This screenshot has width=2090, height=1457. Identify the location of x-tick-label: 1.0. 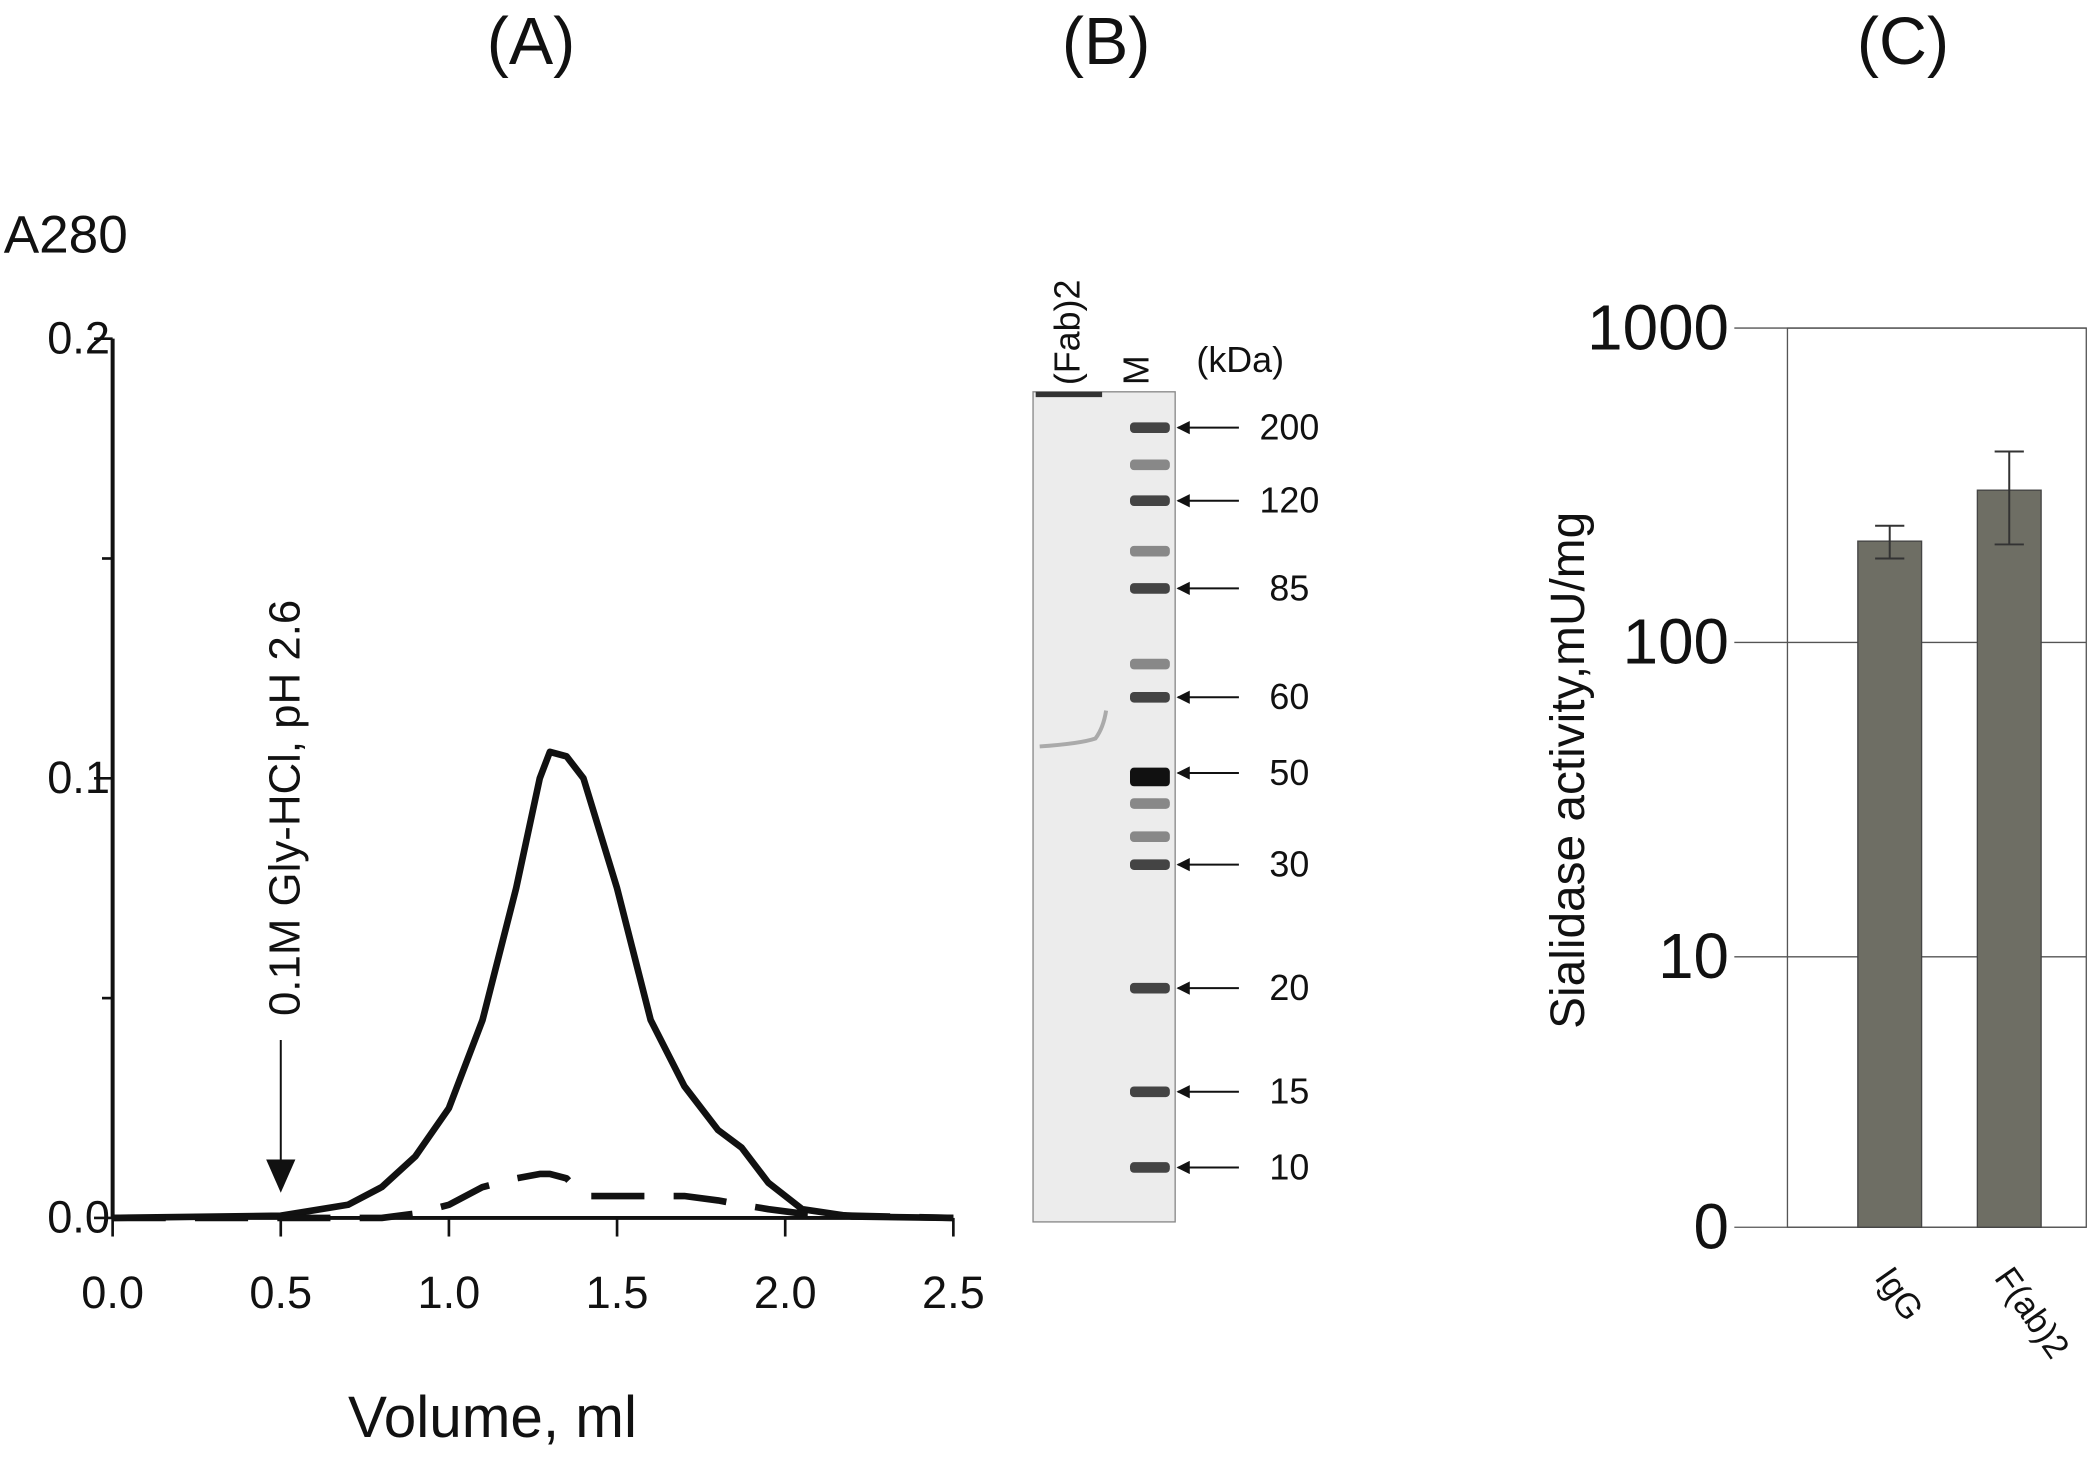
(449, 1292).